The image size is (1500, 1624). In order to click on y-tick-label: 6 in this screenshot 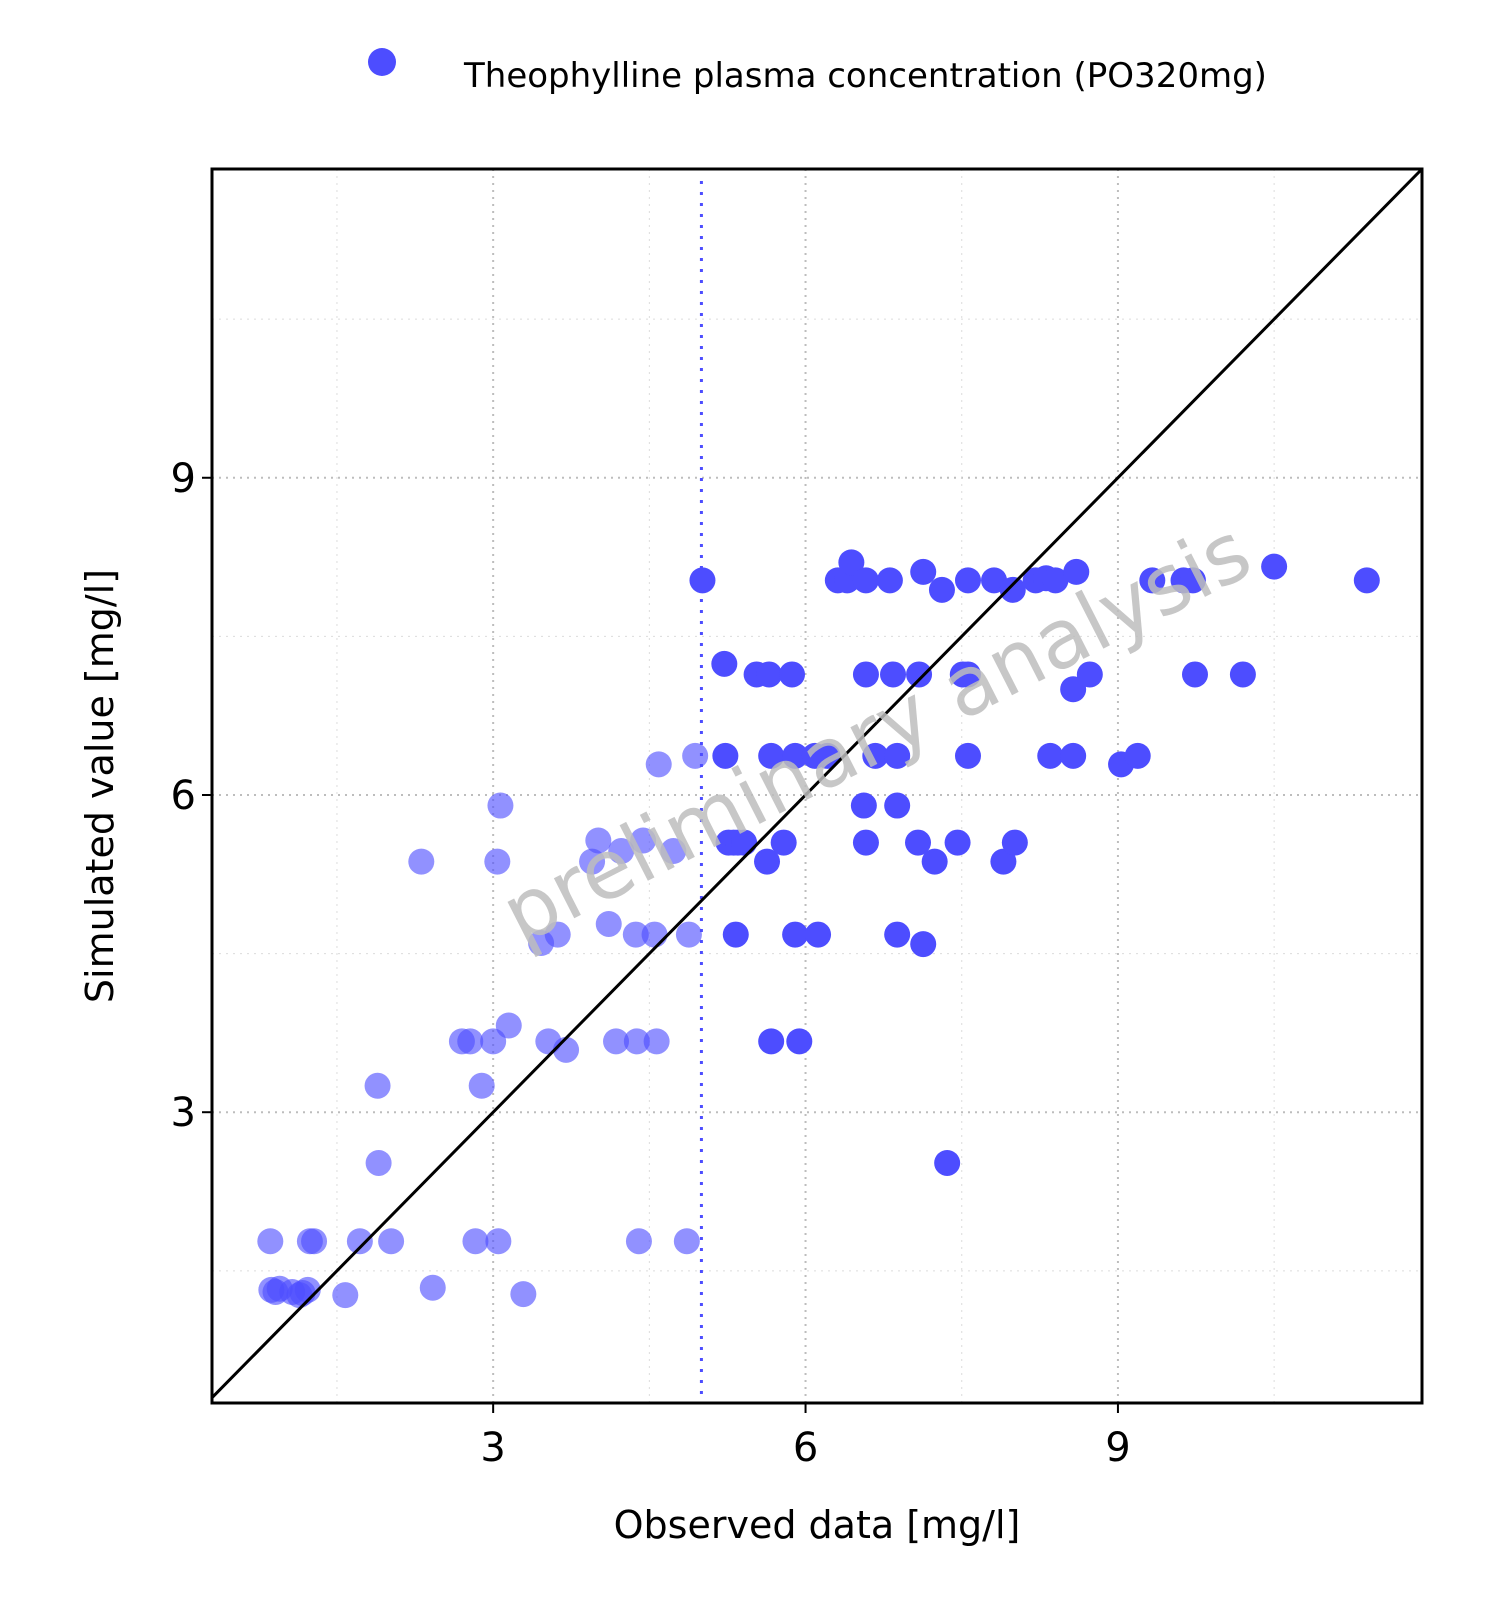, I will do `click(183, 796)`.